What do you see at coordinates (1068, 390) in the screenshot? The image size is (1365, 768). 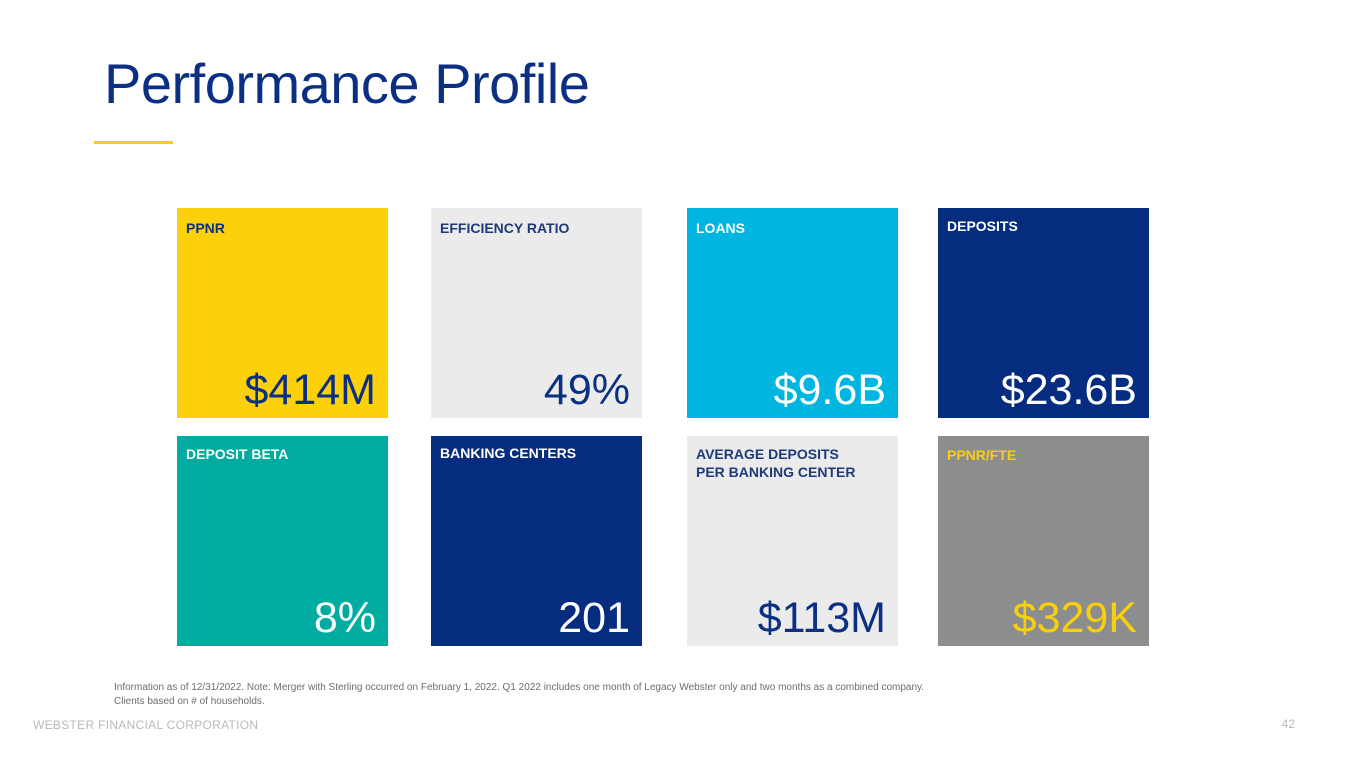 I see `tile-deposits-value: $23.6B` at bounding box center [1068, 390].